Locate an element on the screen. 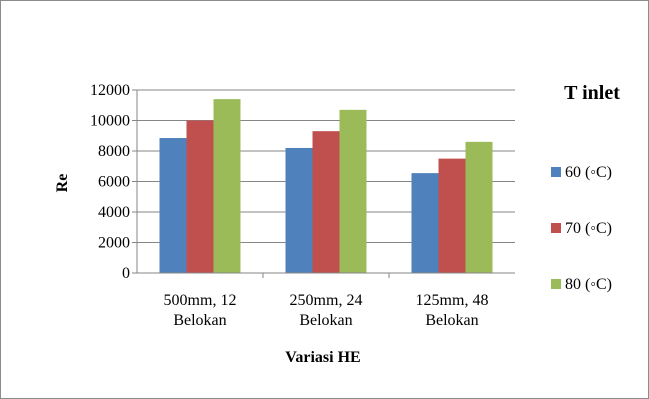 This screenshot has width=649, height=399. y-tick-label: 6000 is located at coordinates (114, 182).